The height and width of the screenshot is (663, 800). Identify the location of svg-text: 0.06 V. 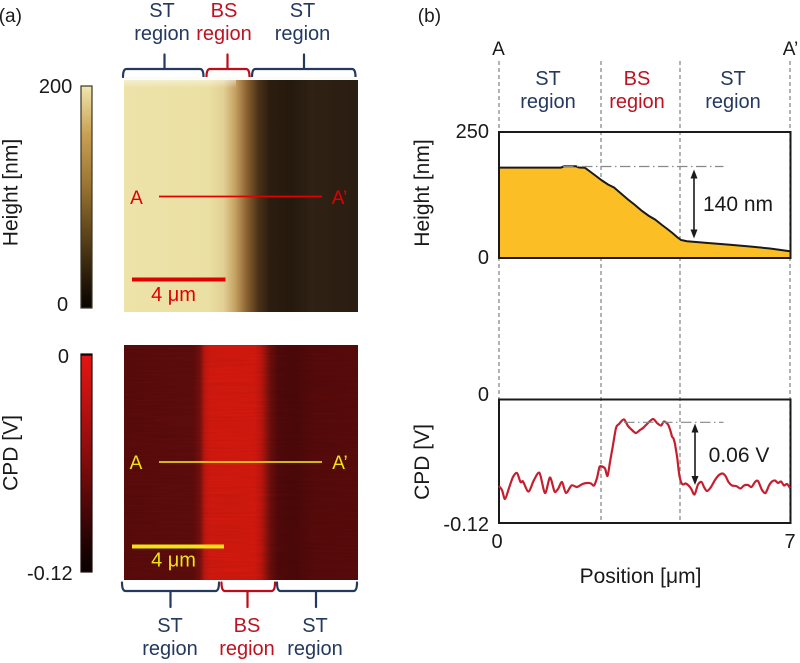
(739, 455).